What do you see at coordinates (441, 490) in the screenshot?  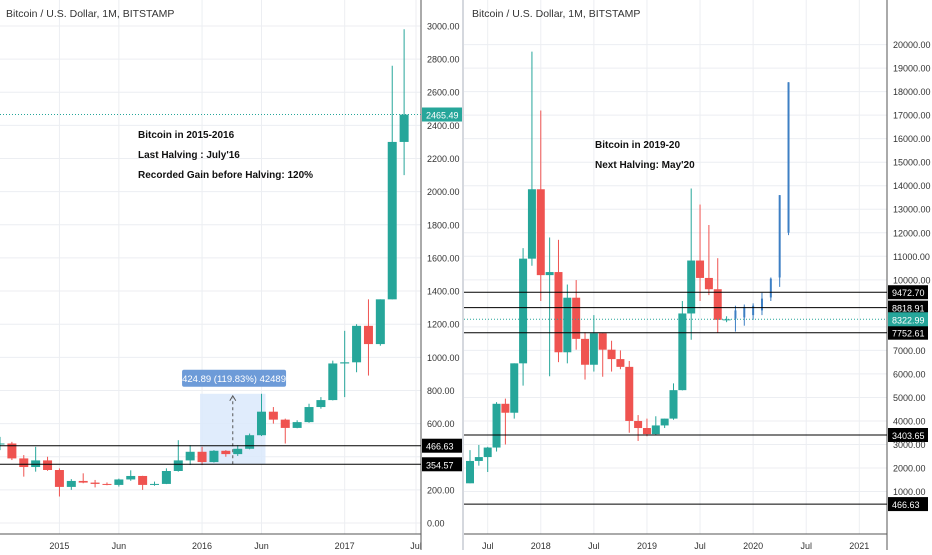 I see `y-tick-label: 200.00` at bounding box center [441, 490].